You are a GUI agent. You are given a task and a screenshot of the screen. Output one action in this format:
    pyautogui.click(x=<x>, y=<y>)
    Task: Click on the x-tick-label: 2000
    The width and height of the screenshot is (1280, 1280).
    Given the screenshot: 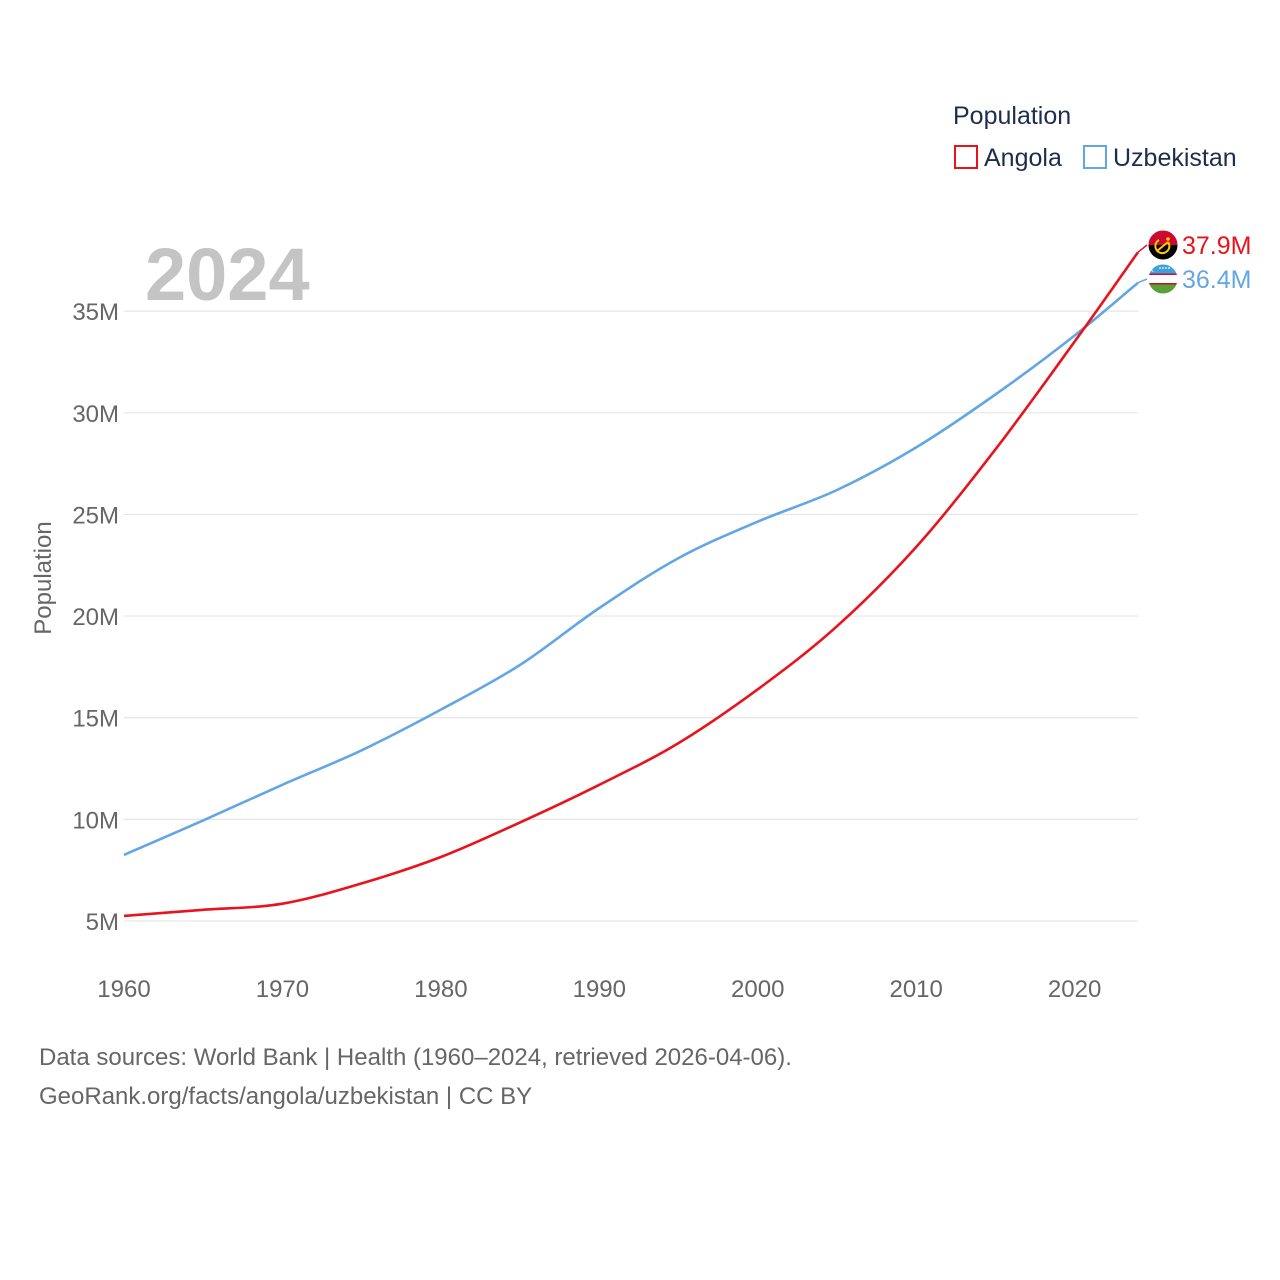 What is the action you would take?
    pyautogui.click(x=757, y=989)
    